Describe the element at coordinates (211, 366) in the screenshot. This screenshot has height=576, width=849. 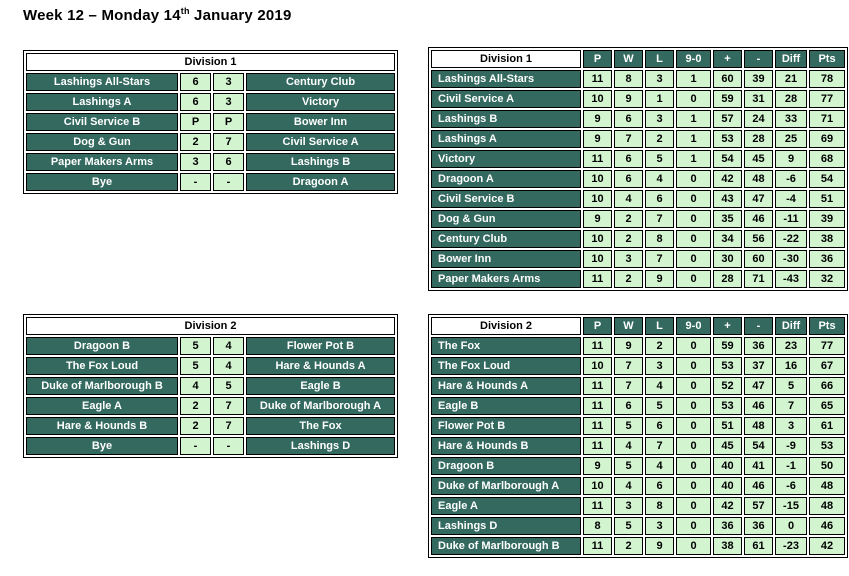
I see `fixture-row: The Fox Loud 5 4 Hare & Hounds A` at that location.